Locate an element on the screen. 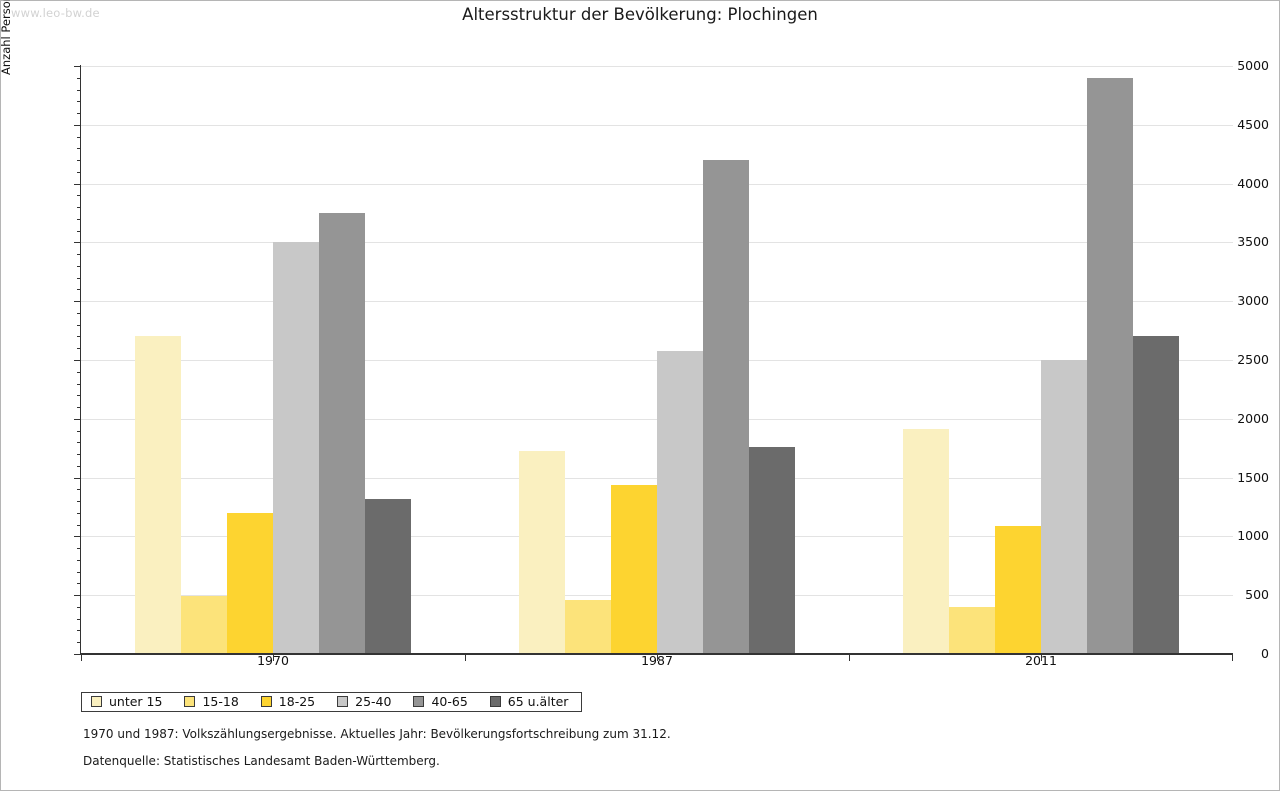 The height and width of the screenshot is (791, 1280). legend-label: 15-18 is located at coordinates (220, 701).